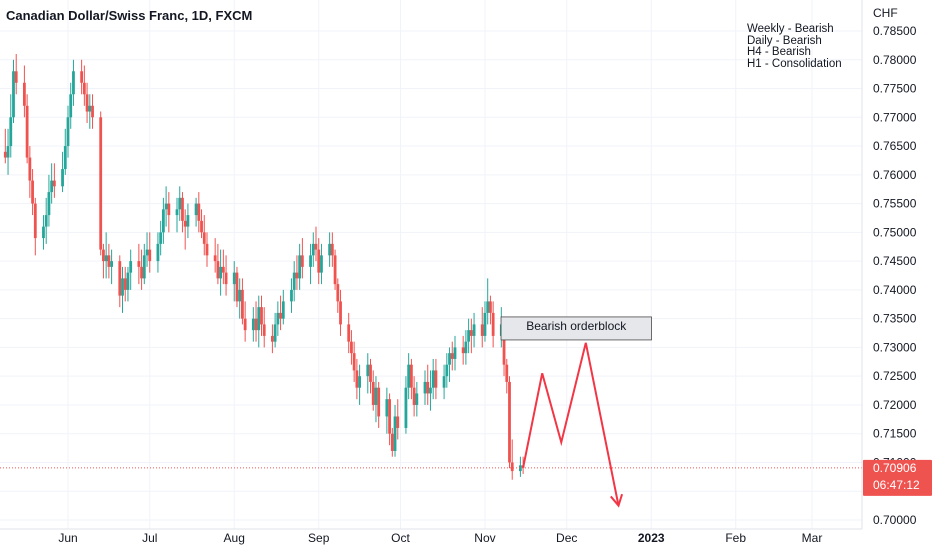 Image resolution: width=932 pixels, height=550 pixels. Describe the element at coordinates (576, 328) in the screenshot. I see `orderblock-box` at that location.